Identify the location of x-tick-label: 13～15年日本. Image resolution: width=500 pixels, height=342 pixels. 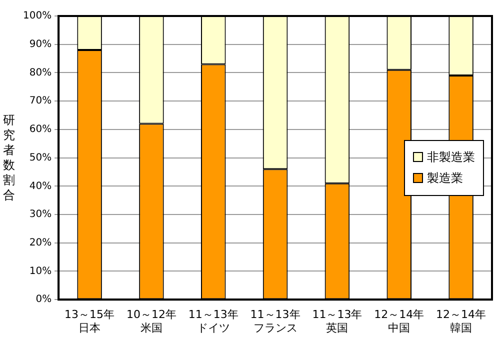
(89, 321).